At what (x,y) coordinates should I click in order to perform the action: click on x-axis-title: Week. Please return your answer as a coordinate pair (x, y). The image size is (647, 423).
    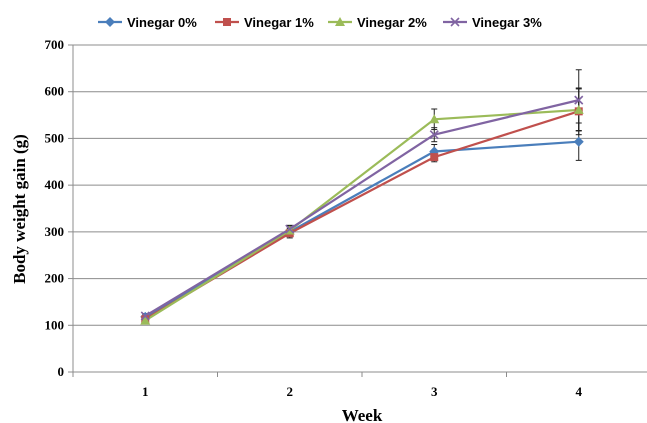
    Looking at the image, I should click on (362, 414).